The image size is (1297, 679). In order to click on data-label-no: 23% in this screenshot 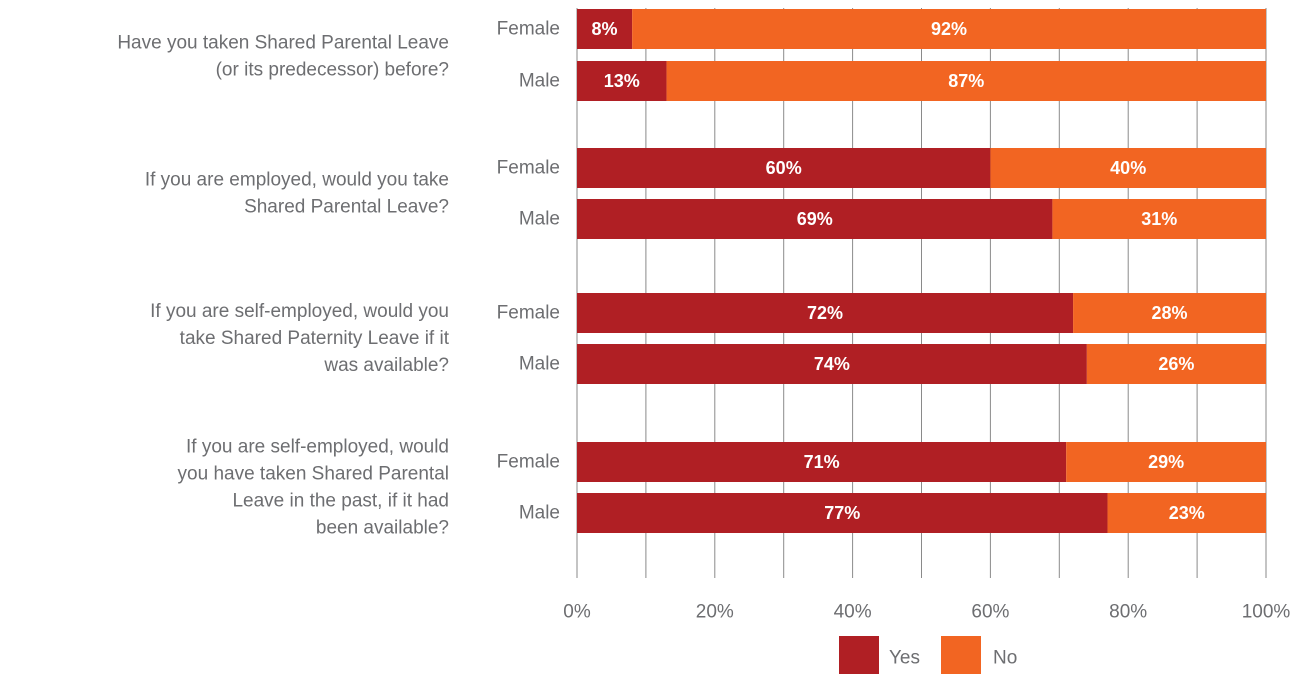, I will do `click(1187, 513)`.